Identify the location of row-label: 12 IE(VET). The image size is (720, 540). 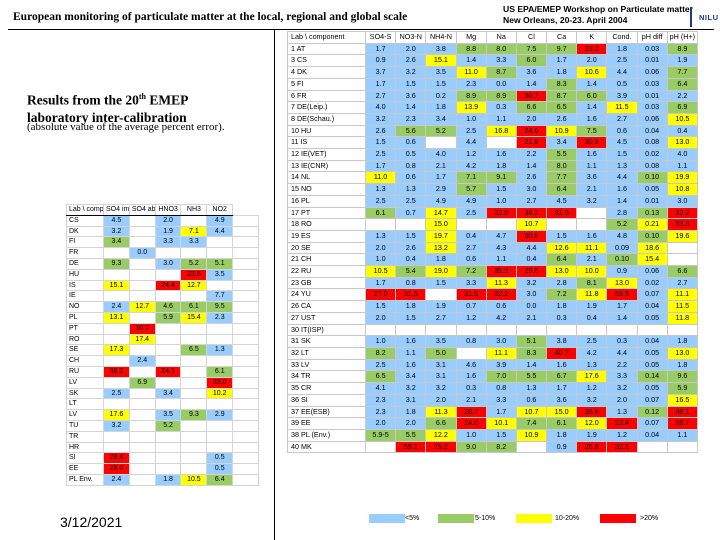
(326, 154).